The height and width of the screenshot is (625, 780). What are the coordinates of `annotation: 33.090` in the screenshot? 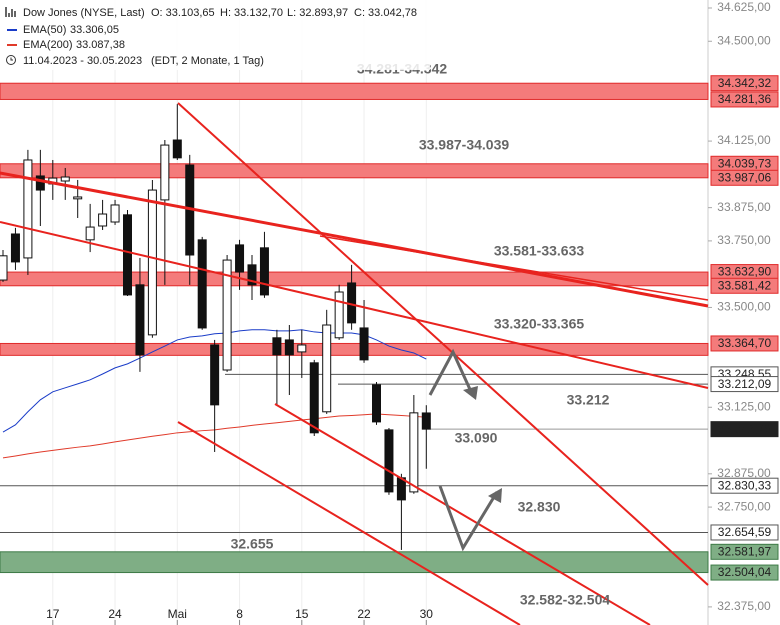 It's located at (476, 438).